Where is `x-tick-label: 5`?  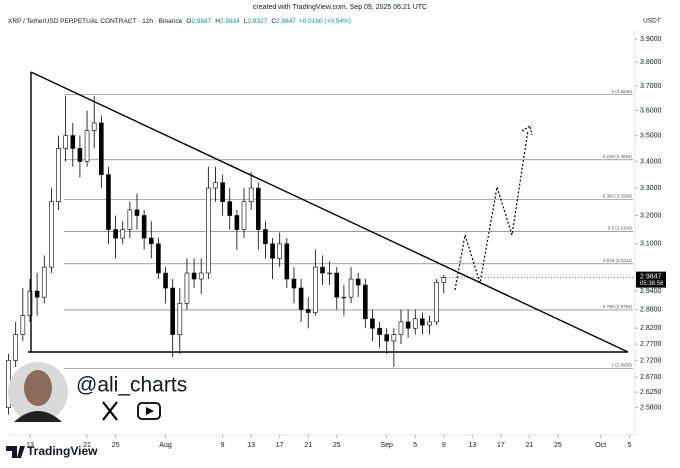
x-tick-label: 5 is located at coordinates (415, 445).